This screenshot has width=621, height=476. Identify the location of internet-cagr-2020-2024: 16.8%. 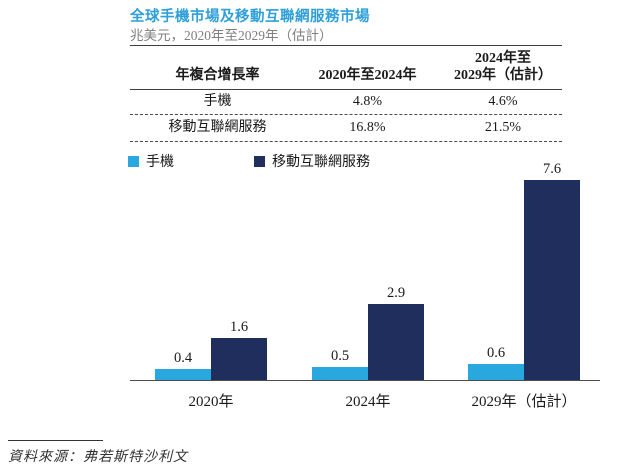
(367, 127).